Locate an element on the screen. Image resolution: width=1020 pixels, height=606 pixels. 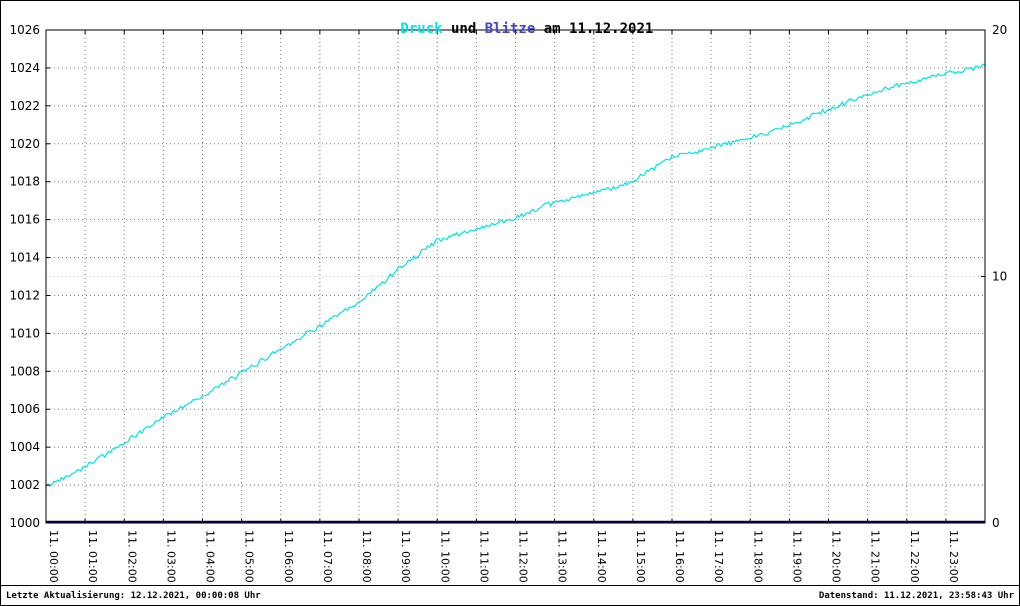
chart-title: Druck und Blitze am 11.12.2021 is located at coordinates (510, 29).